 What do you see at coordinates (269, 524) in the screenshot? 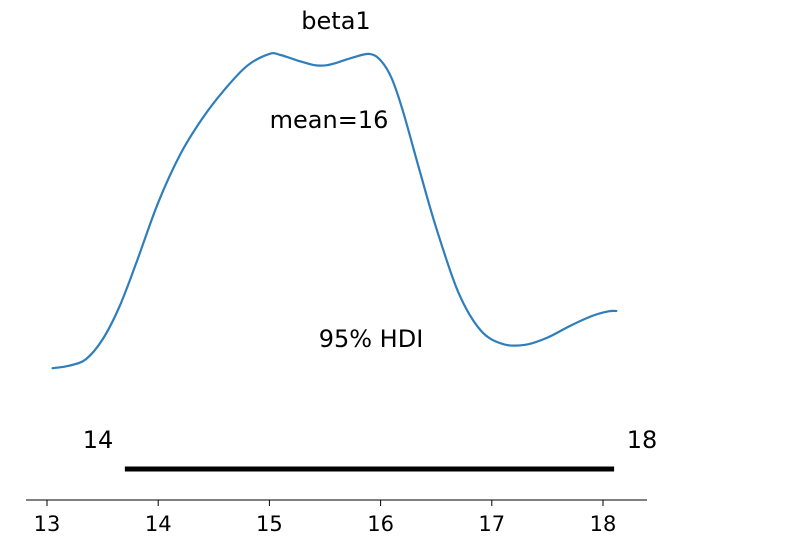
I see `x-tick-label: 15` at bounding box center [269, 524].